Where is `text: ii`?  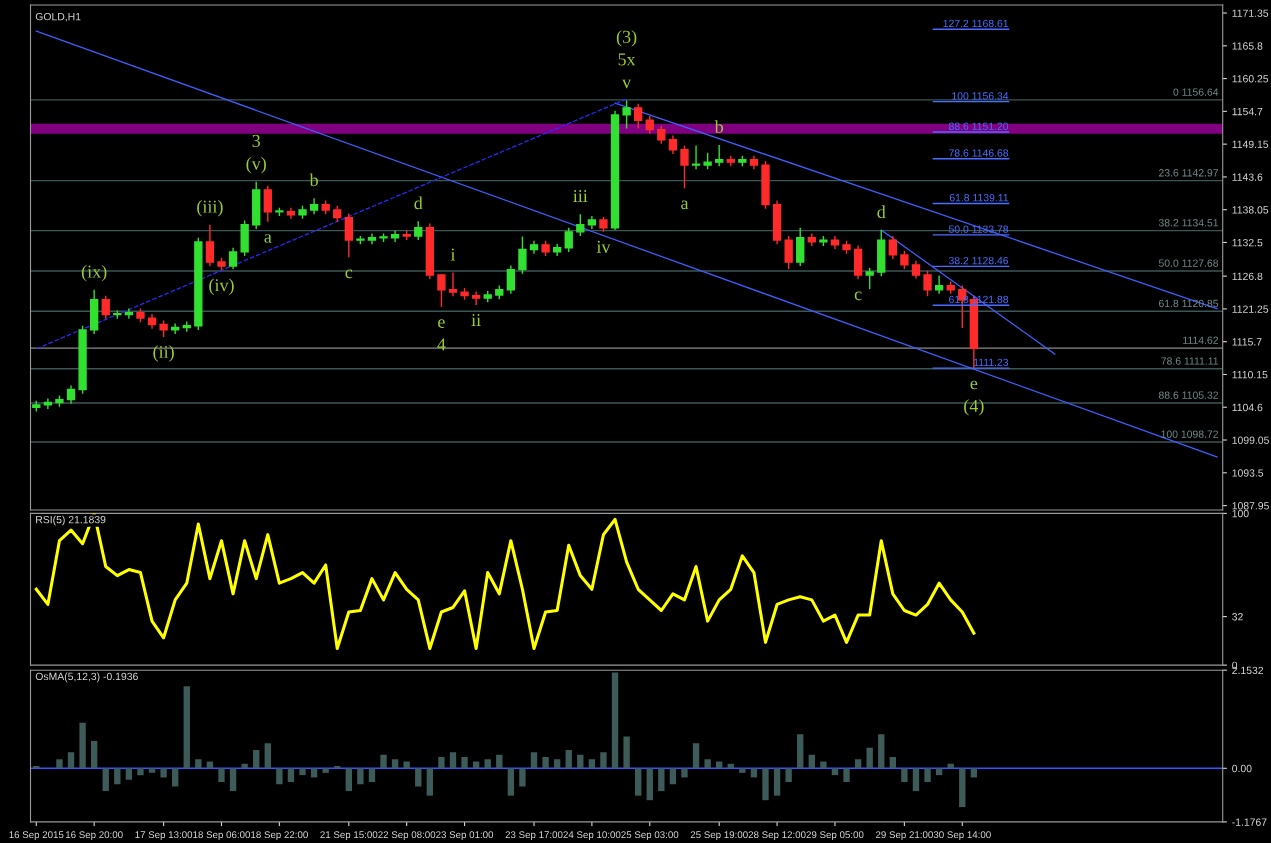 text: ii is located at coordinates (476, 319).